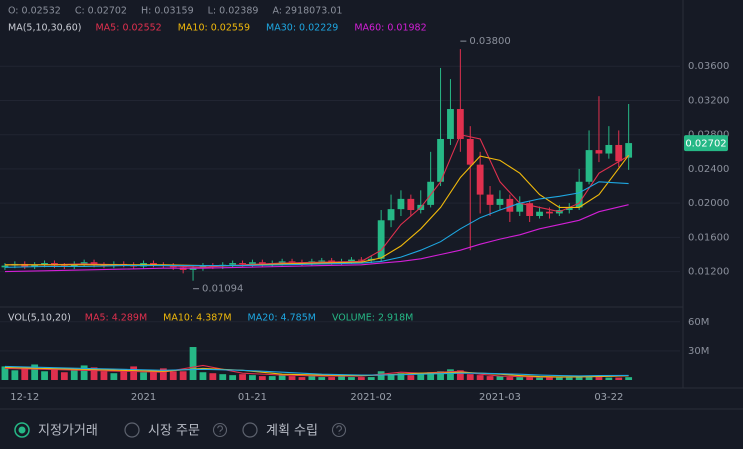 This screenshot has height=449, width=743. I want to click on legend-entry: MA10: 0.02559, so click(214, 28).